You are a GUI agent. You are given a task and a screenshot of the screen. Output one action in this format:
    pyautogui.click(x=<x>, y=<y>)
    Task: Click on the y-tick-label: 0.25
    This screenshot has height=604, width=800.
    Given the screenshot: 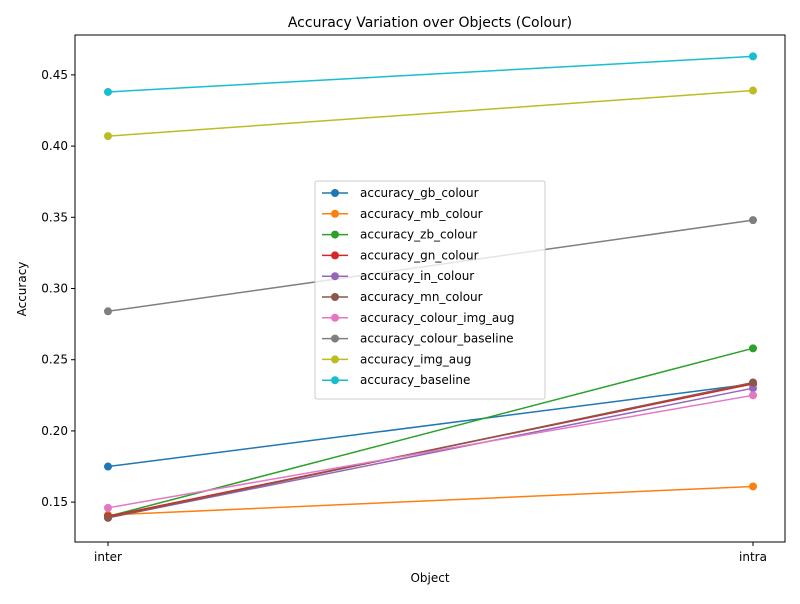 What is the action you would take?
    pyautogui.click(x=54, y=360)
    